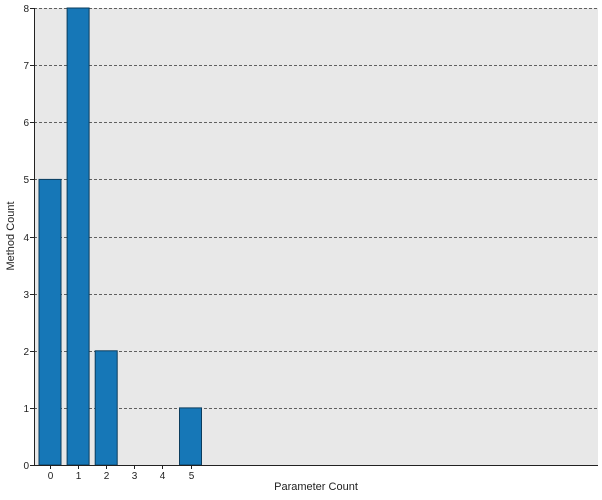  I want to click on x-tick-label: 2, so click(107, 476).